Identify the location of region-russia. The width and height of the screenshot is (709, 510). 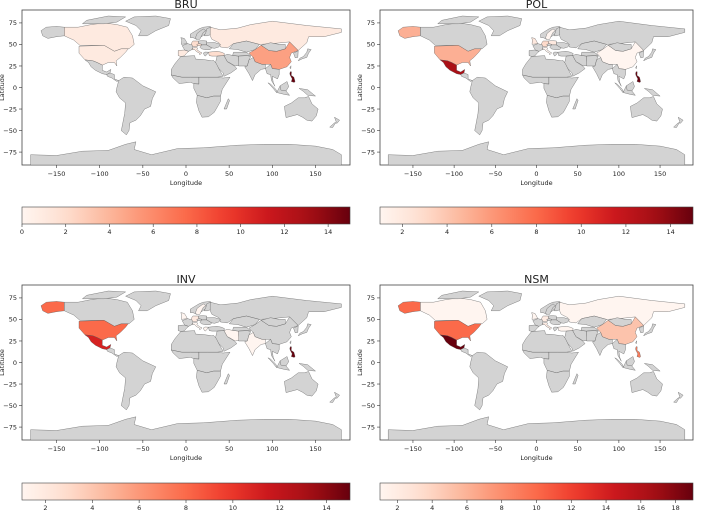
(276, 311).